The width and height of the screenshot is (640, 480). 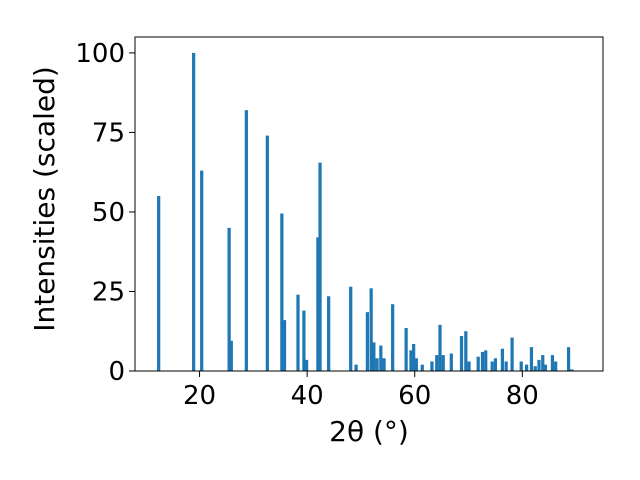 What do you see at coordinates (108, 292) in the screenshot?
I see `y-tick-label-1: 25` at bounding box center [108, 292].